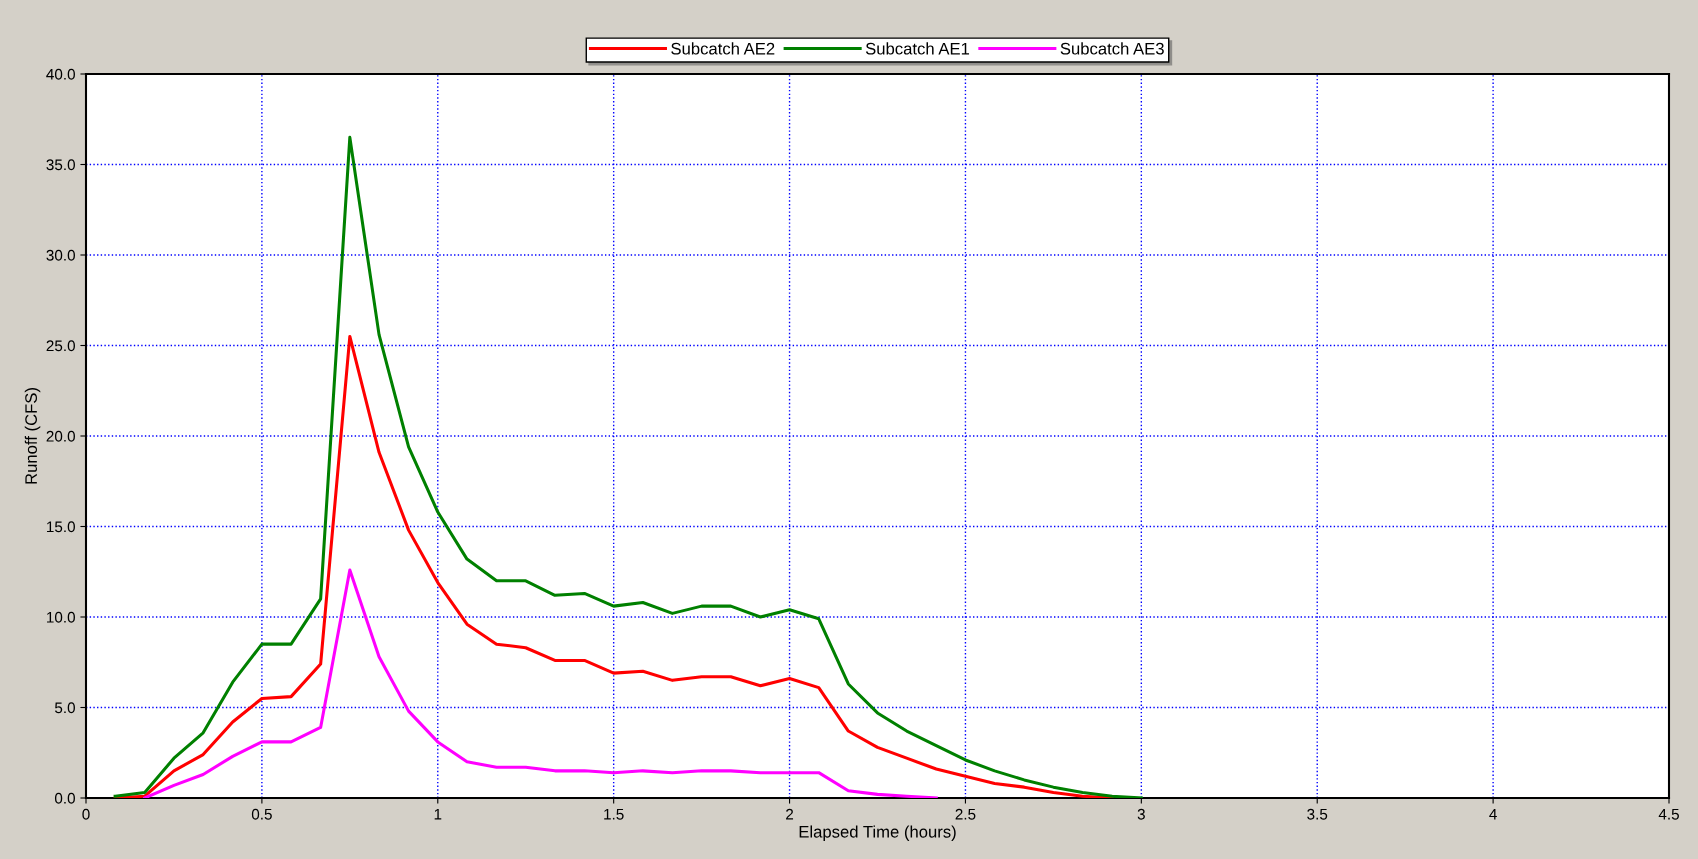  What do you see at coordinates (917, 48) in the screenshot?
I see `legend-label: Subcatch AE1` at bounding box center [917, 48].